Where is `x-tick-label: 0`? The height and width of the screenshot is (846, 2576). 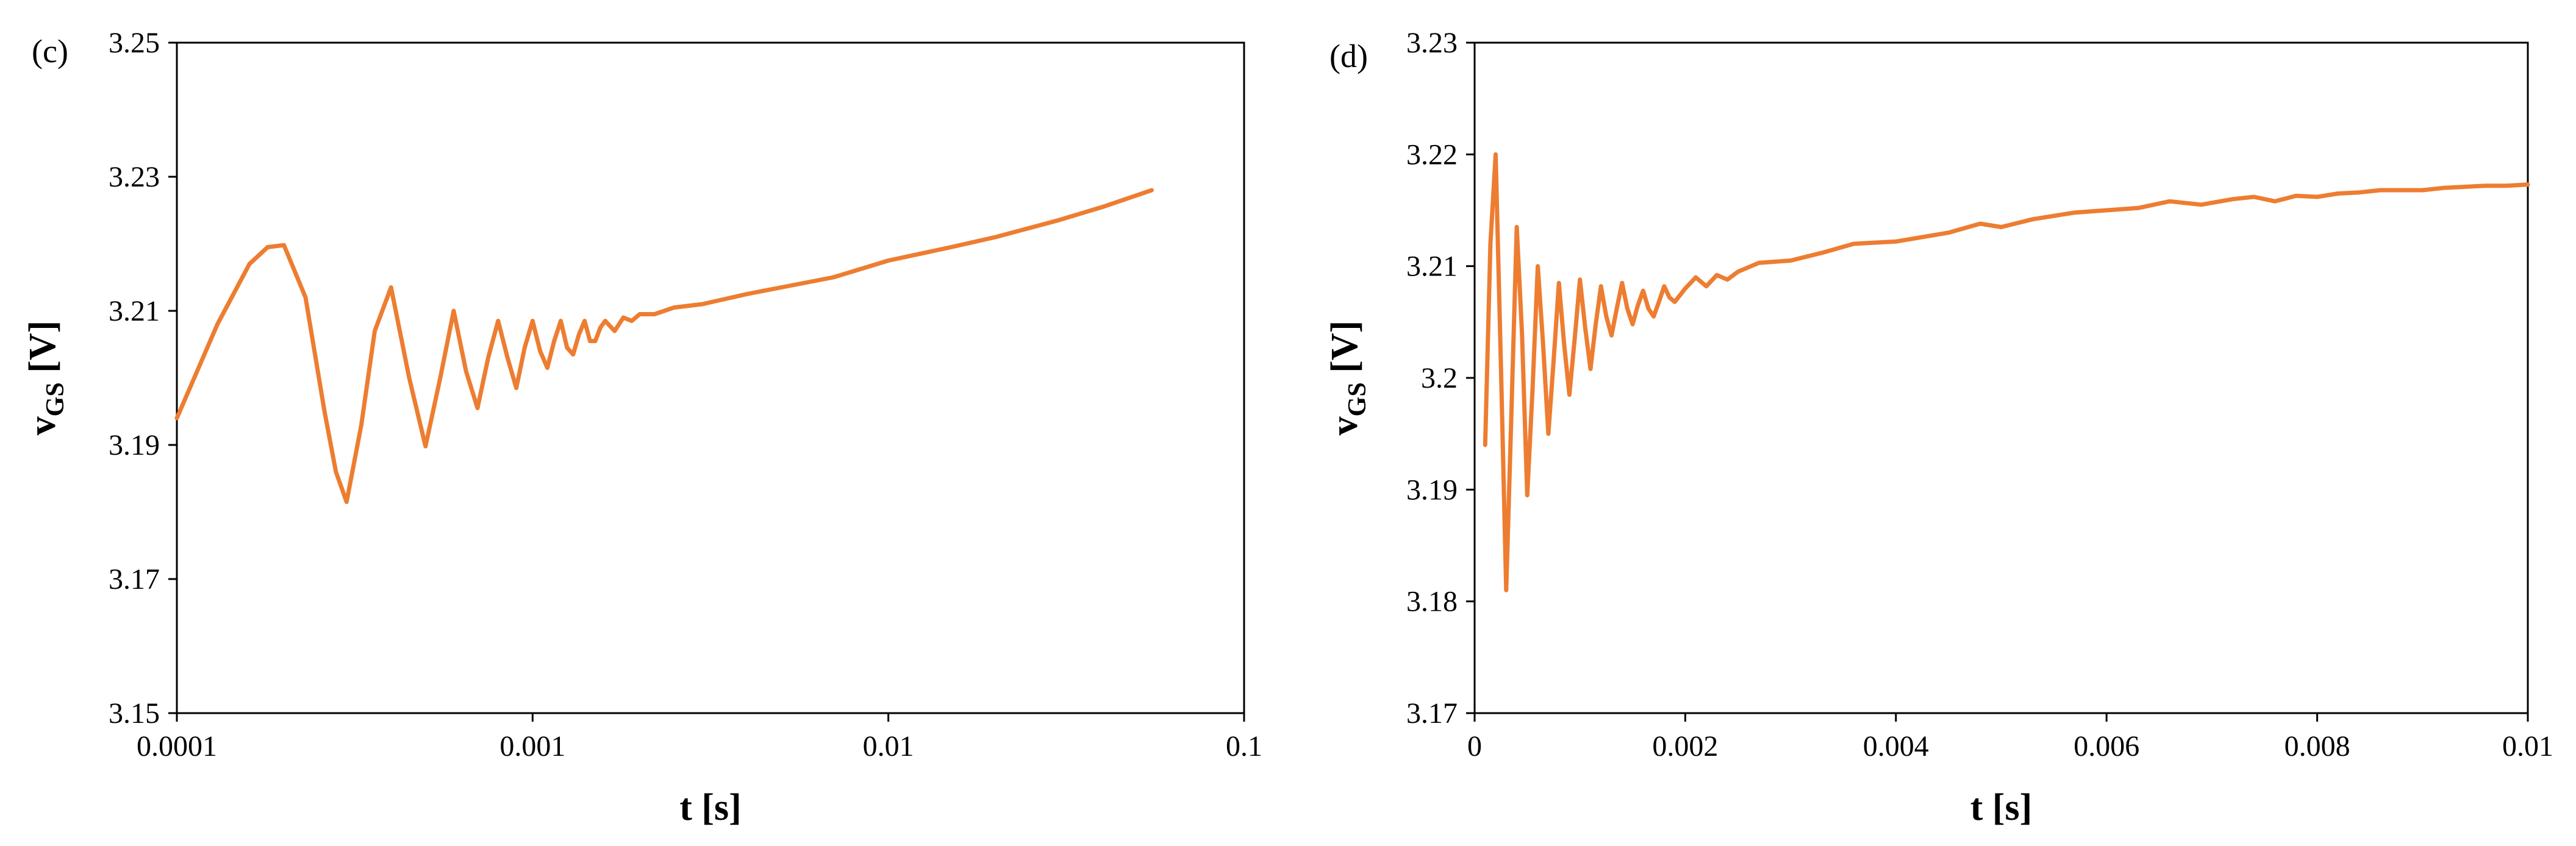 x-tick-label: 0 is located at coordinates (1474, 746).